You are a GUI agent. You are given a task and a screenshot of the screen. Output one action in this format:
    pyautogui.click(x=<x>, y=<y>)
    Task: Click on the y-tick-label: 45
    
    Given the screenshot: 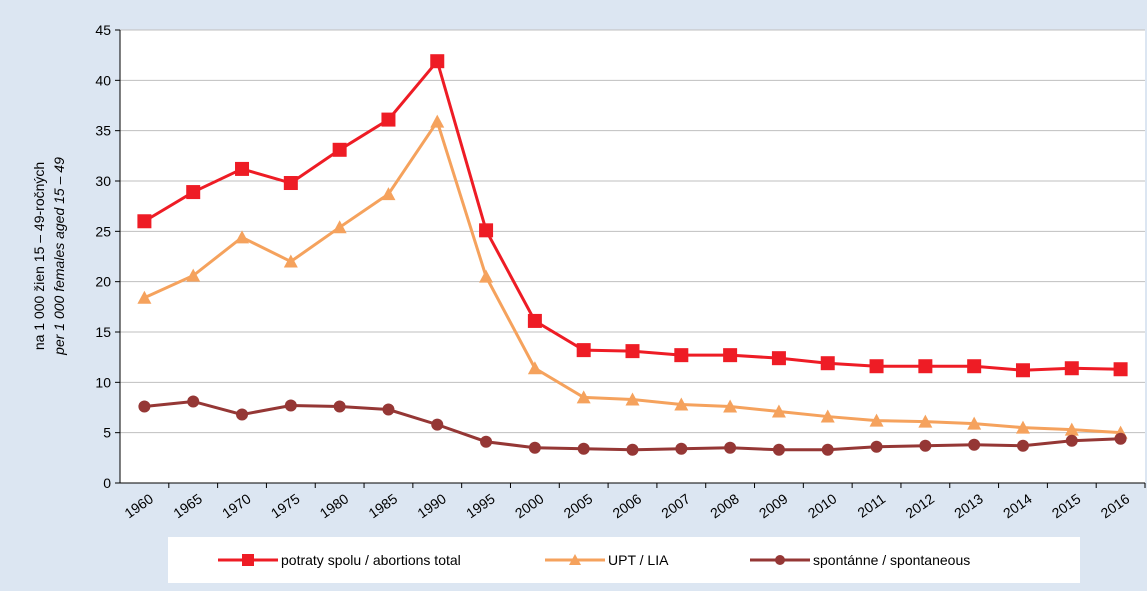 What is the action you would take?
    pyautogui.click(x=103, y=30)
    